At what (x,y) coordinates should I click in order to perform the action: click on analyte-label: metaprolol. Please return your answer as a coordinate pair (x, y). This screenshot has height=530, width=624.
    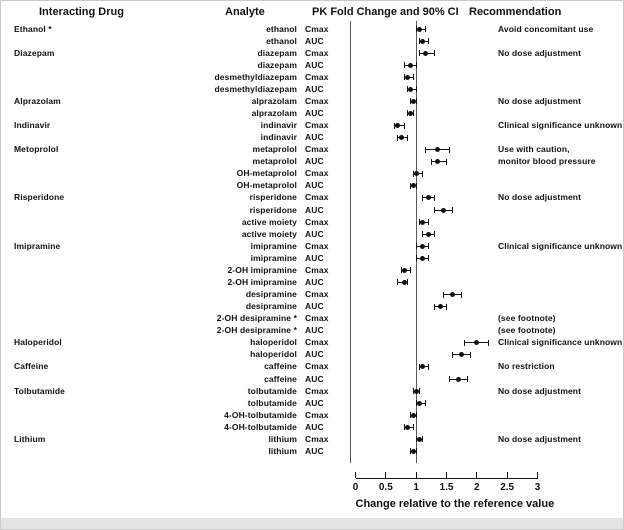
    Looking at the image, I should click on (274, 161).